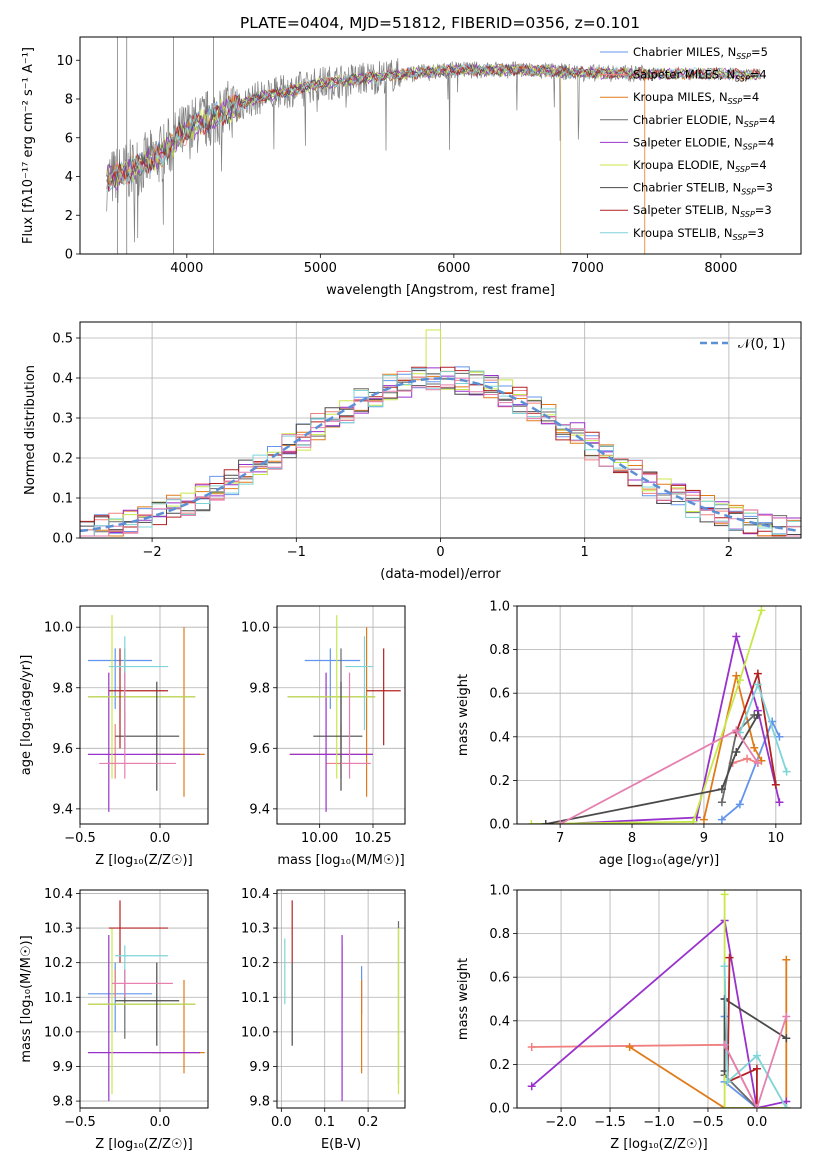 The image size is (819, 1170). I want to click on x-tick-label: 6000, so click(453, 268).